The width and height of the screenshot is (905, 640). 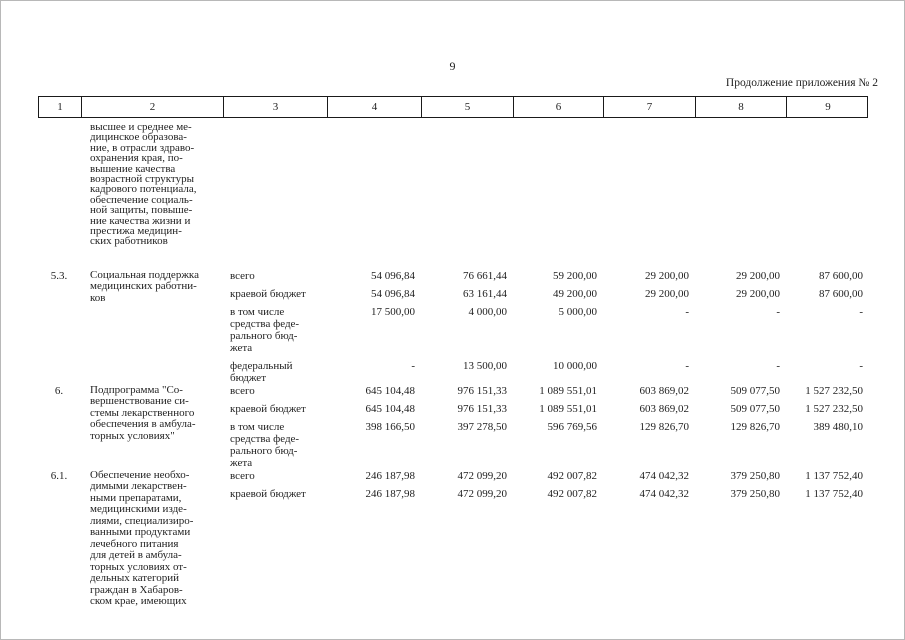 I want to click on appendix-note: Продолжение приложения № 2, so click(x=801, y=83).